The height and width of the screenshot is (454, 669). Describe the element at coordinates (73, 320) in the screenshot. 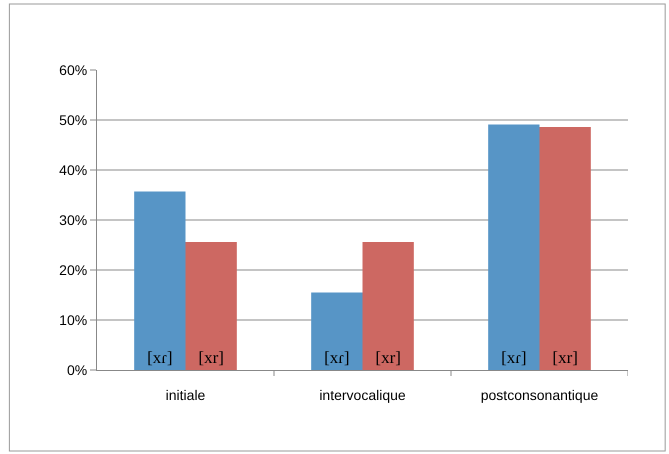

I see `y-tick-label: 10%` at that location.